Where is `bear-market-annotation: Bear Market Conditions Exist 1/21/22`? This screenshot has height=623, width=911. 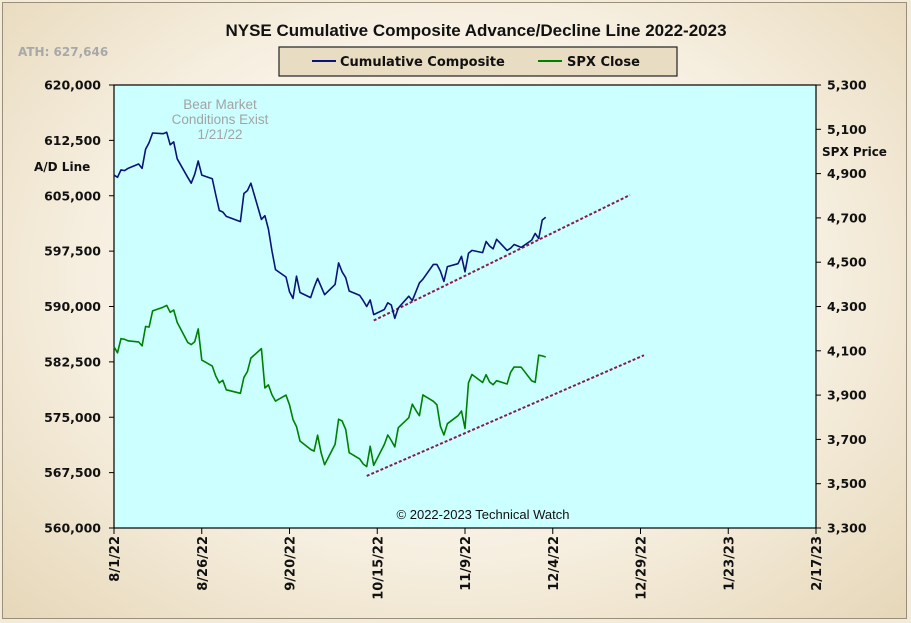
bear-market-annotation: Bear Market Conditions Exist 1/21/22 is located at coordinates (220, 119).